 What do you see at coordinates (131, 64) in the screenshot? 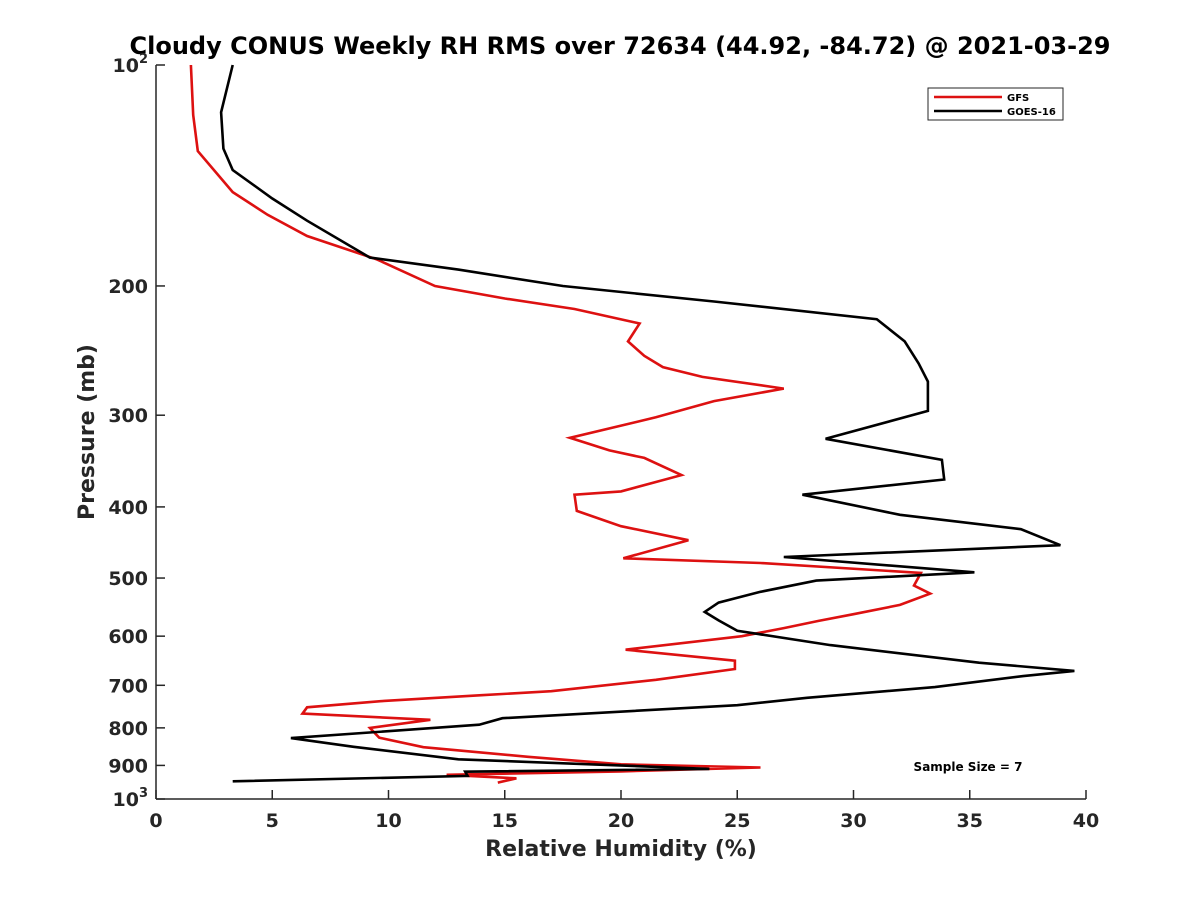
I see `y-tick-label: 10²` at bounding box center [131, 64].